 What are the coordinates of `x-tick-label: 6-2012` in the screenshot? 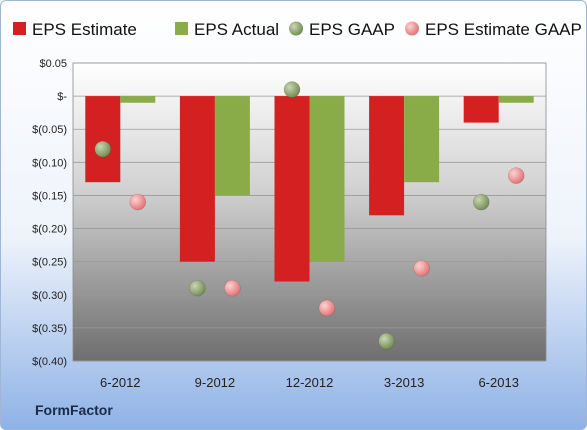 It's located at (120, 382).